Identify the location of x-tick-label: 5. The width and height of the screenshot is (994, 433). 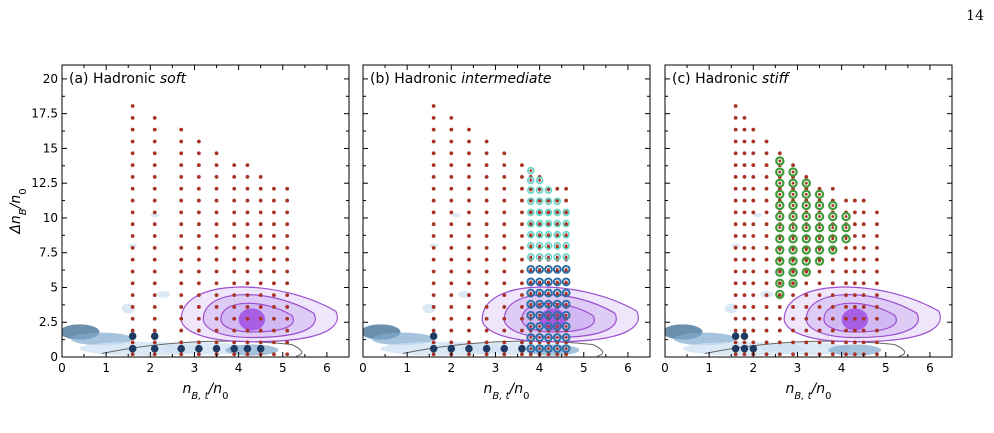
(283, 368).